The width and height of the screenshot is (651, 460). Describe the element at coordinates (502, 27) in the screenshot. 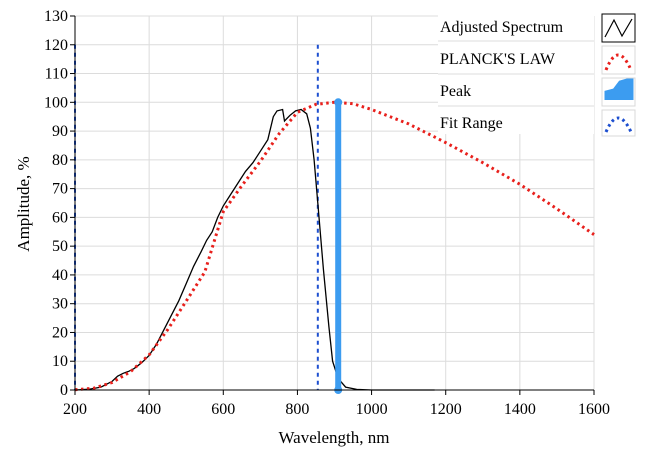

I see `legend-label-adjusted-spectrum: Adjusted Spectrum` at that location.